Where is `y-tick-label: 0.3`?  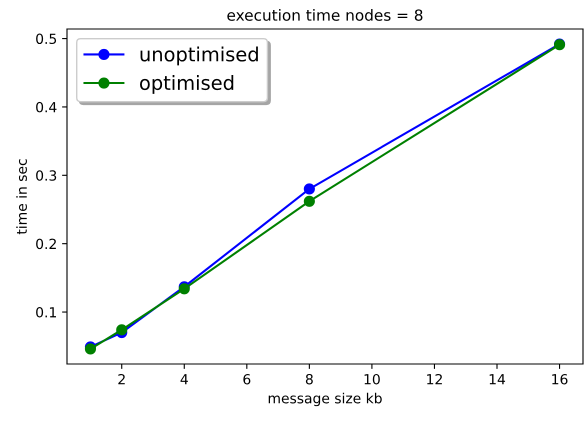
y-tick-label: 0.3 is located at coordinates (46, 175).